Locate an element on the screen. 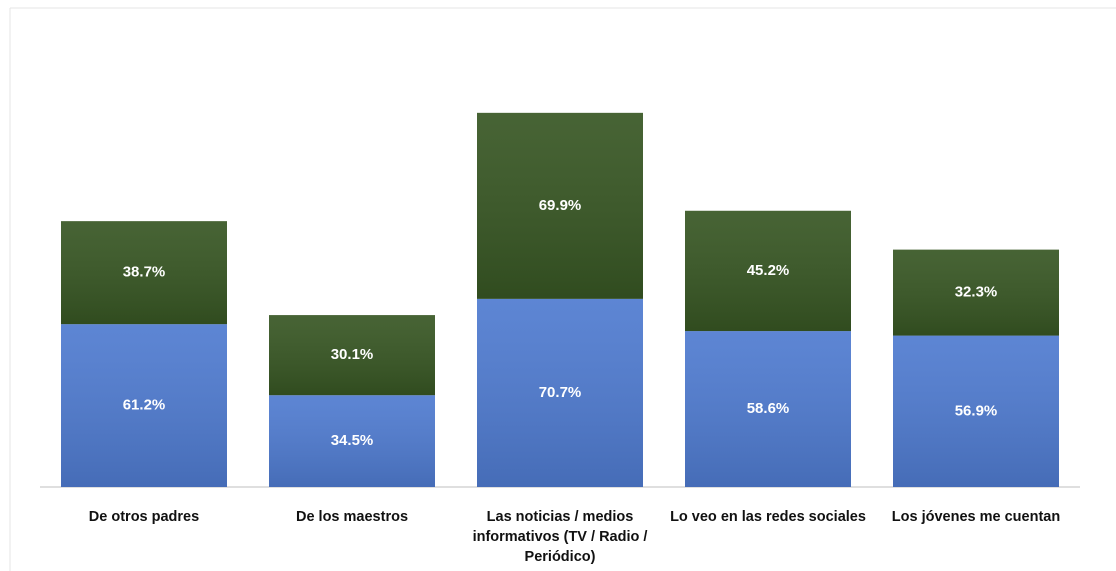 Image resolution: width=1116 pixels, height=571 pixels. data-label: 38.7% is located at coordinates (144, 272).